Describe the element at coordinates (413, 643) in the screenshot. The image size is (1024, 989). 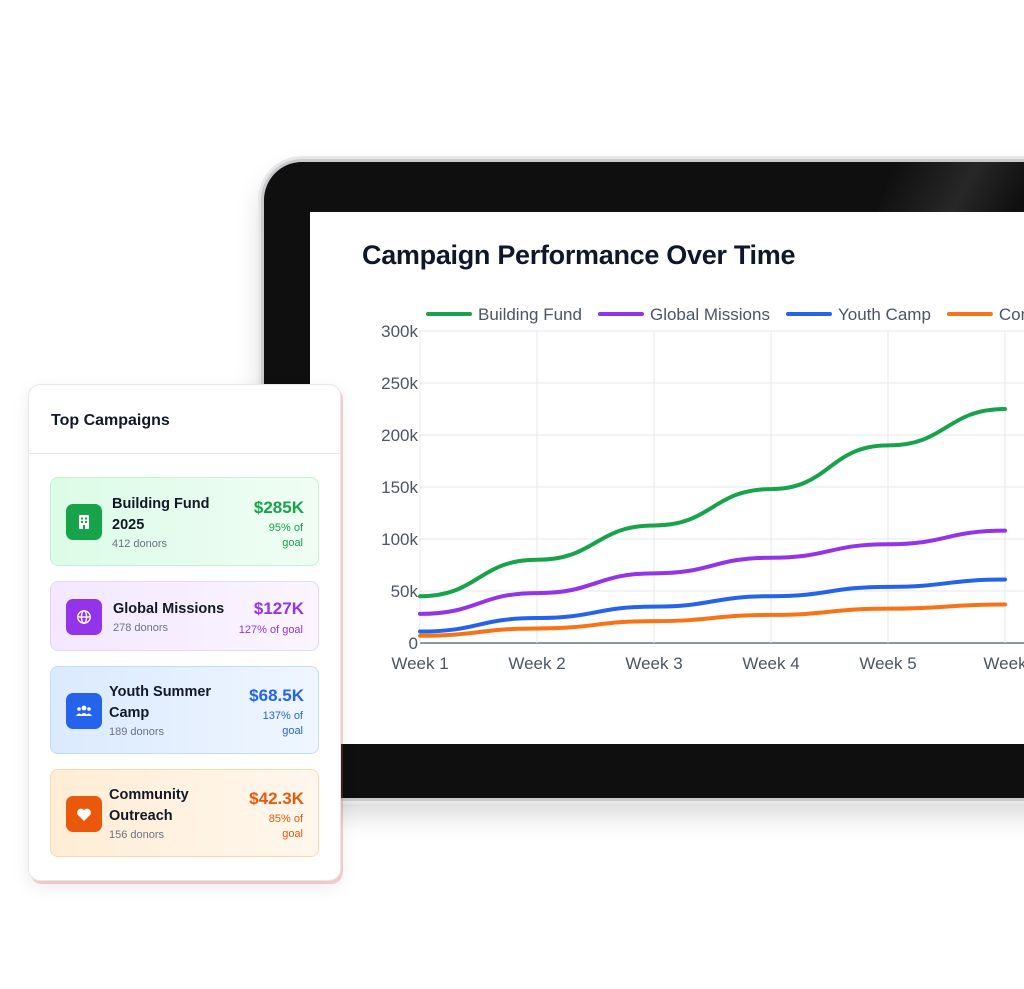
I see `y-tick-label: 0` at that location.